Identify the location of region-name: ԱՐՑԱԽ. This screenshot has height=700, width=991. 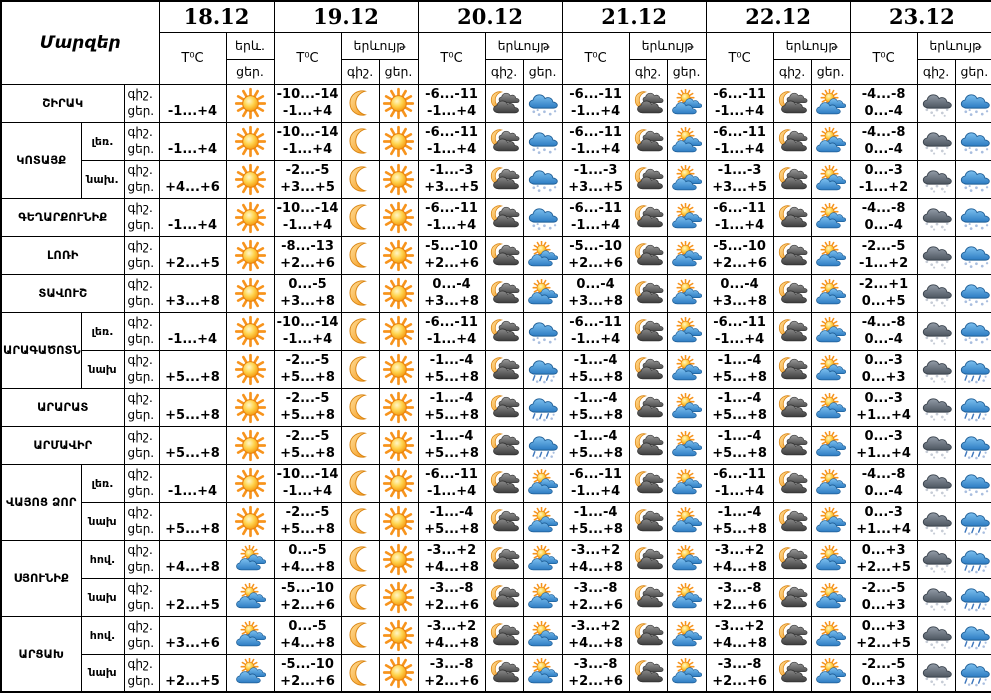
(41, 654).